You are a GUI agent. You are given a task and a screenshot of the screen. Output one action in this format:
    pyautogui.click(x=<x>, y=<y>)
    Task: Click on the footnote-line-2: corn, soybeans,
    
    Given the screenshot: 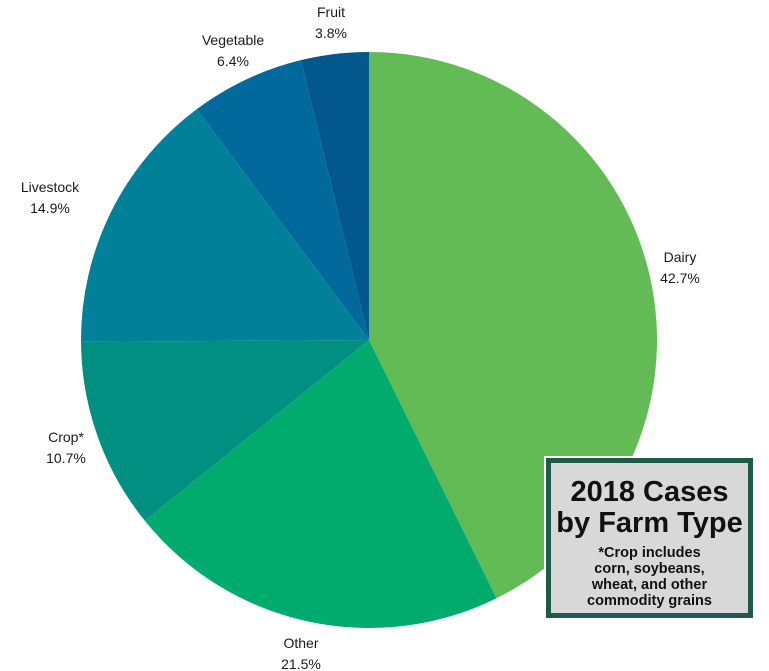 What is the action you would take?
    pyautogui.click(x=649, y=569)
    